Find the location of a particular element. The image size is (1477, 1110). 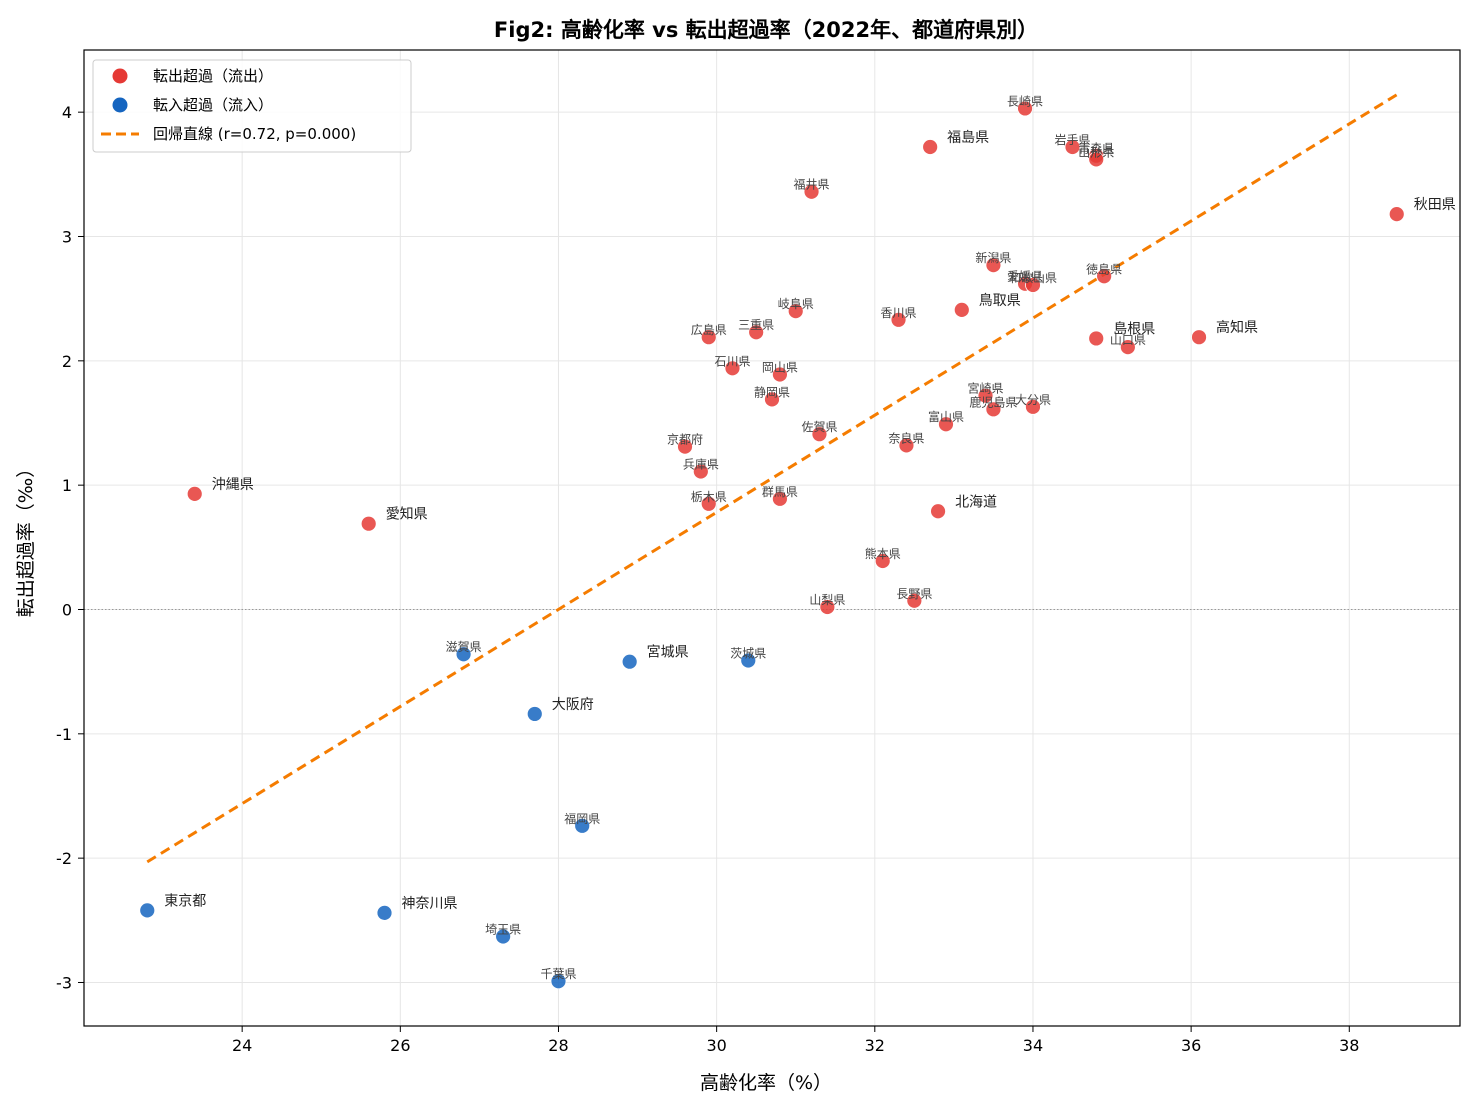

point-label: 岐阜県 is located at coordinates (796, 304).